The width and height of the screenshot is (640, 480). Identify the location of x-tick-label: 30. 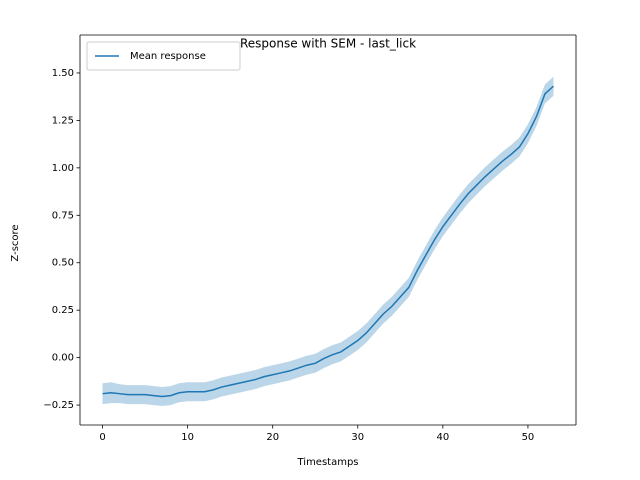
(357, 437).